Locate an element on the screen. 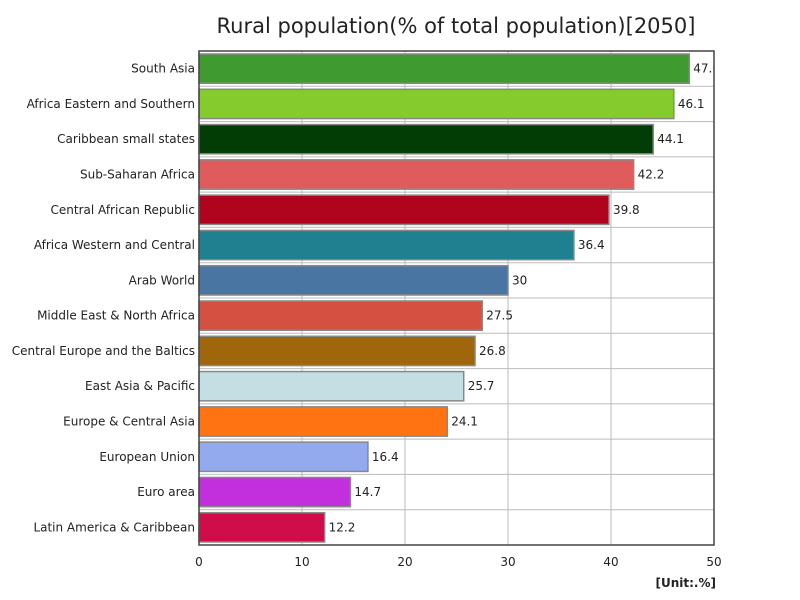  category-label: European Union is located at coordinates (147, 457).